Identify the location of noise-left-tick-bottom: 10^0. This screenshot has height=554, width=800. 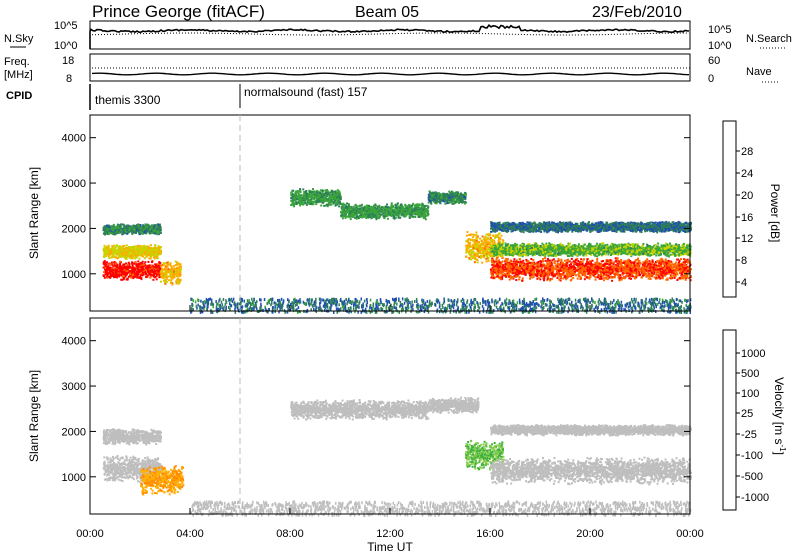
(66, 46).